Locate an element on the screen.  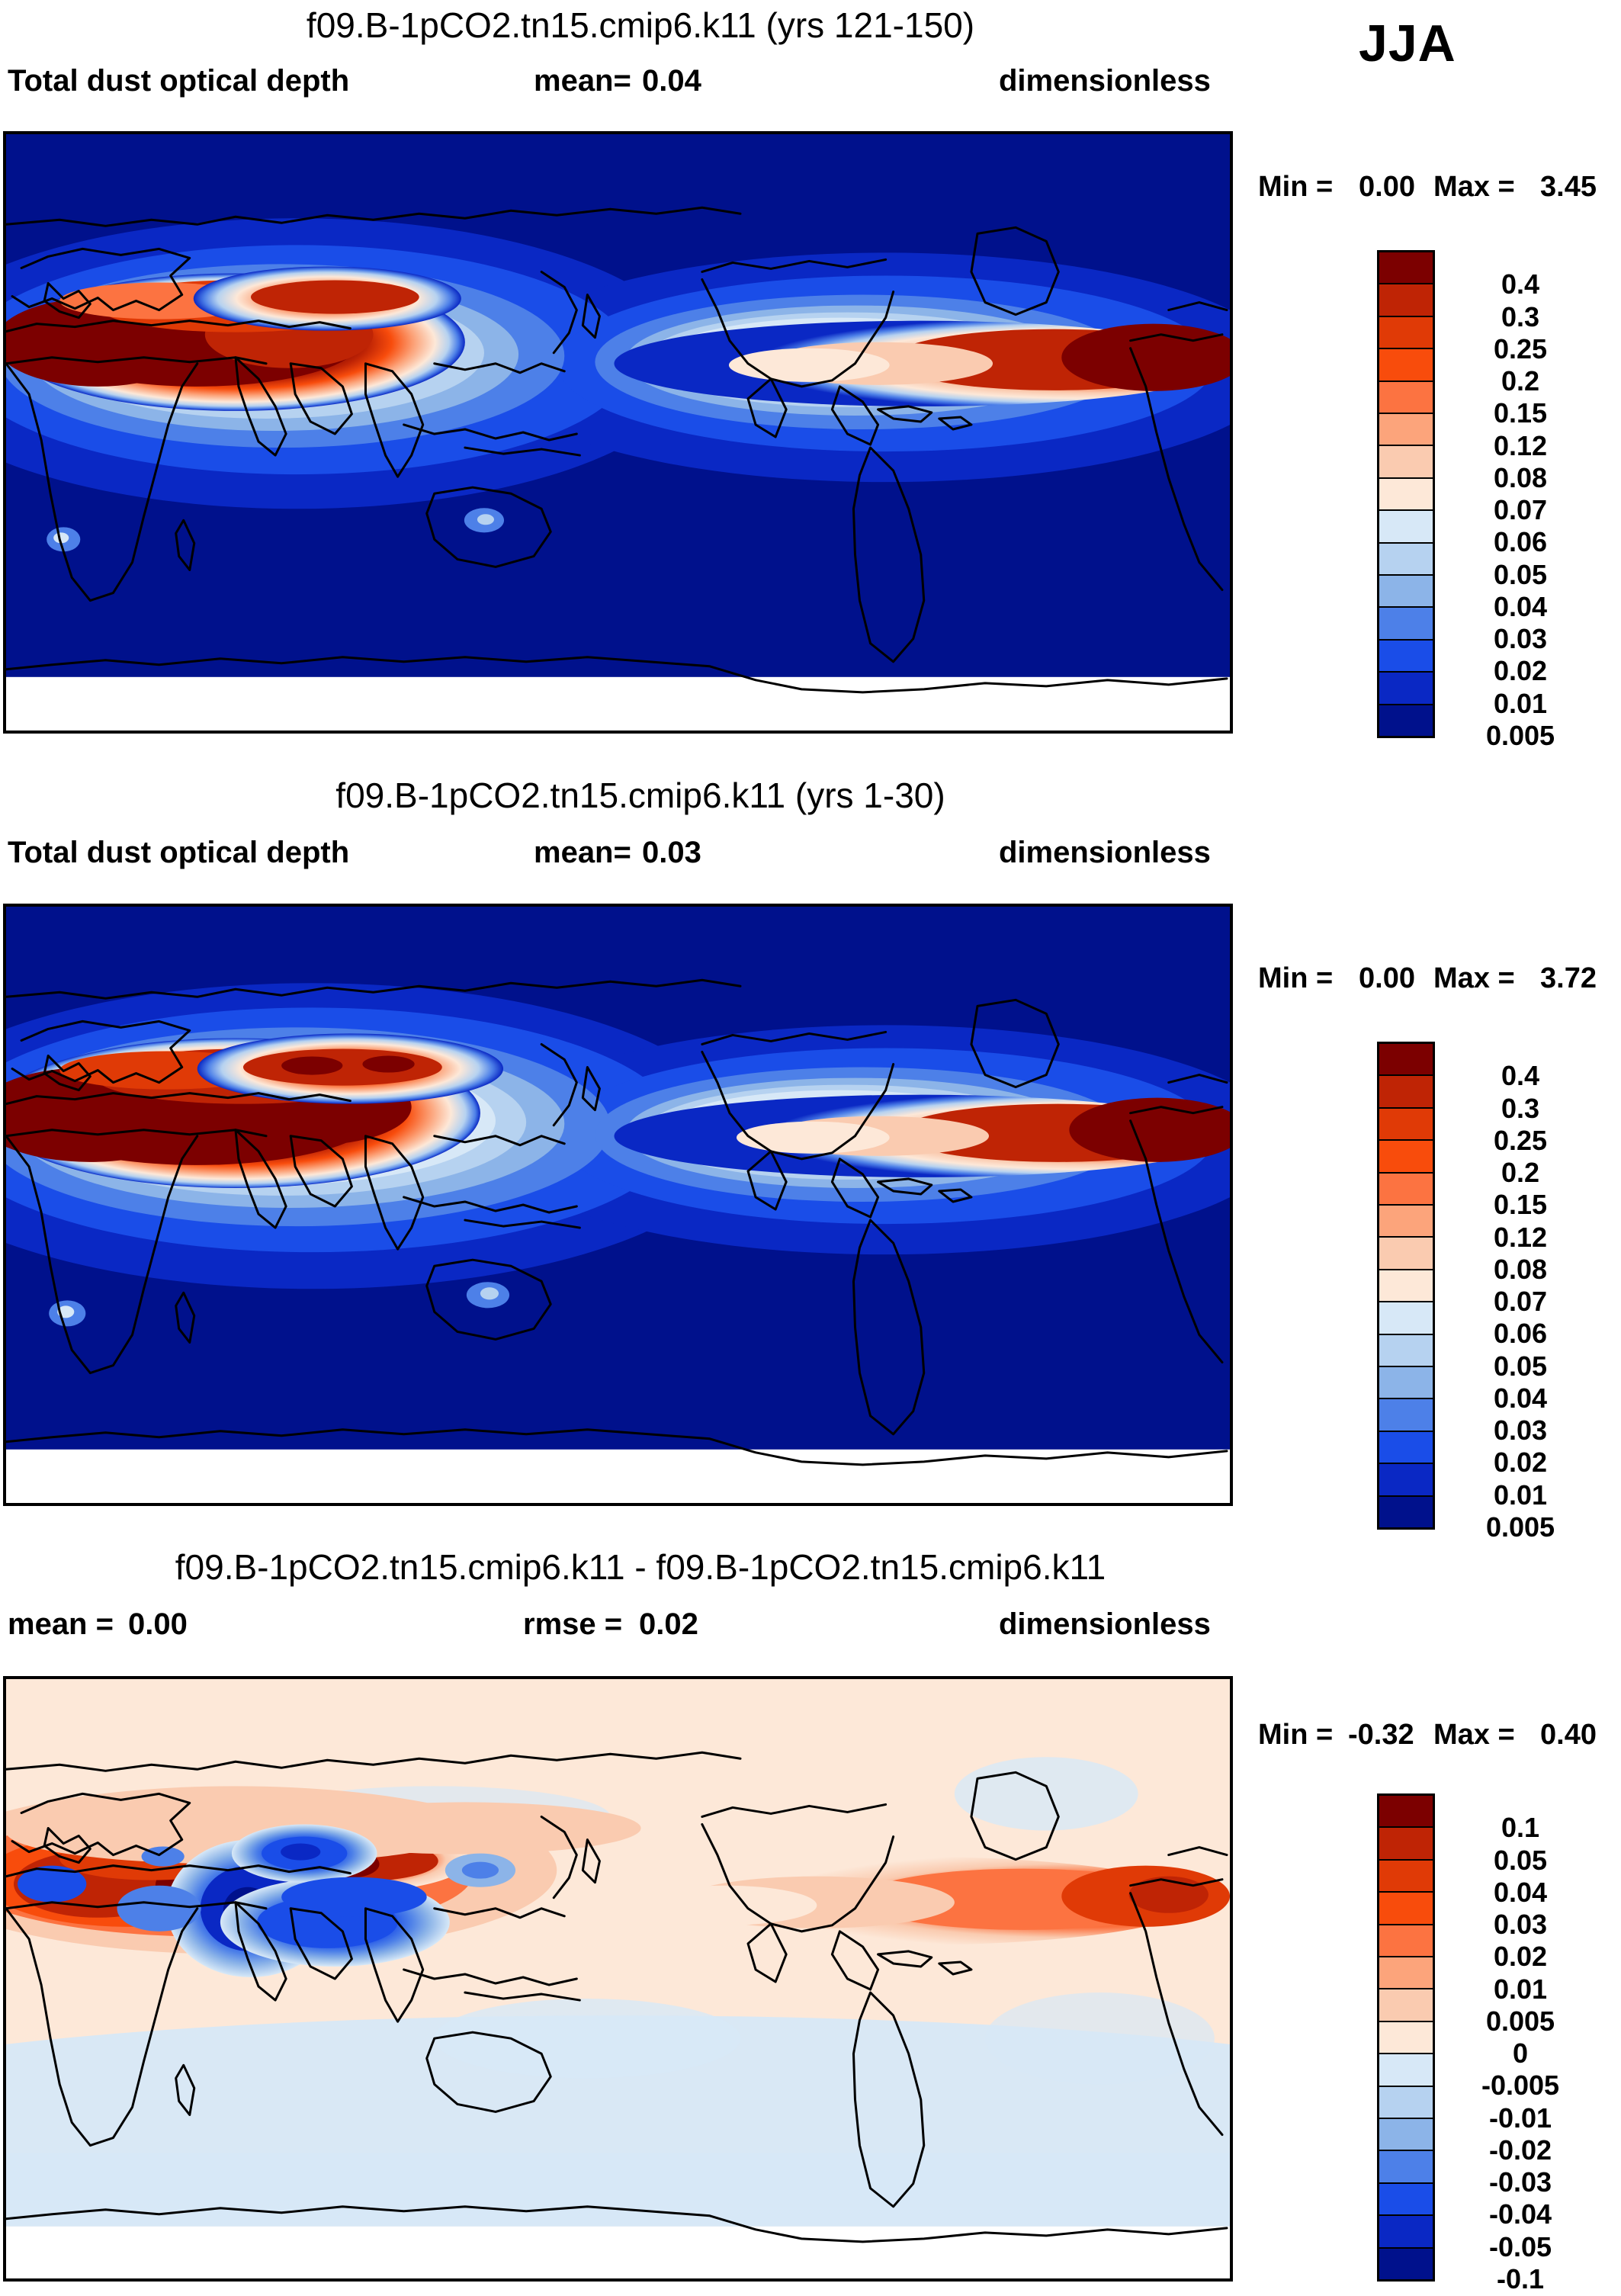
panel-middle-mean-value: 0.03 is located at coordinates (671, 852).